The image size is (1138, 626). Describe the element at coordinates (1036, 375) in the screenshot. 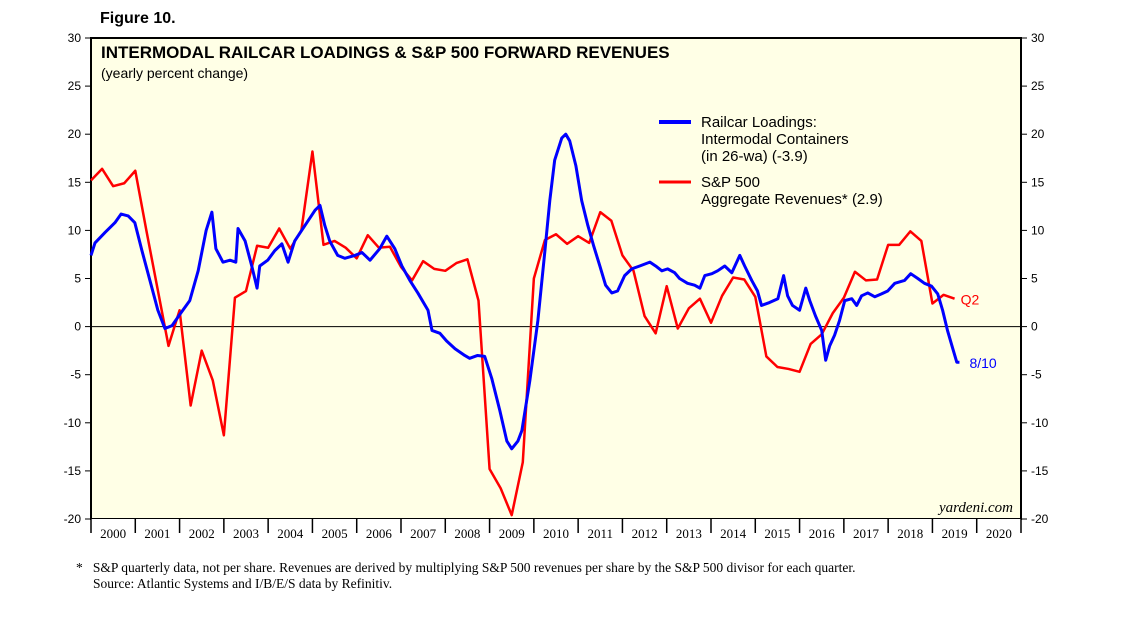

I see `y-tick-label-right: -5` at that location.